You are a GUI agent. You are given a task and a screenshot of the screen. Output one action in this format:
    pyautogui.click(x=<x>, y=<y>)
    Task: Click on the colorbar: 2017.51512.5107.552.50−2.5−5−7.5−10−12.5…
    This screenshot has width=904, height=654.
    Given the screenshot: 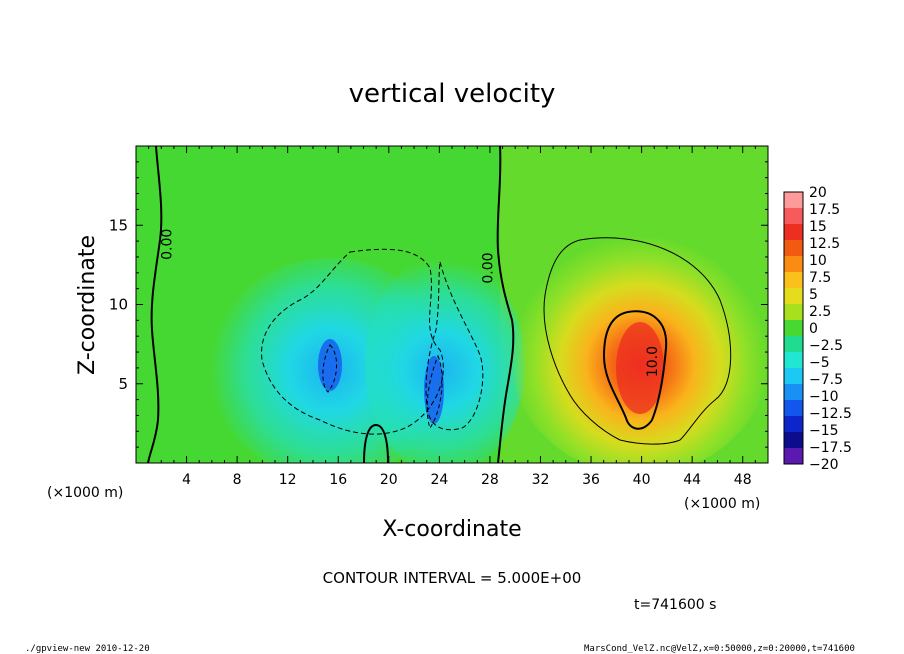 What is the action you would take?
    pyautogui.click(x=817, y=329)
    